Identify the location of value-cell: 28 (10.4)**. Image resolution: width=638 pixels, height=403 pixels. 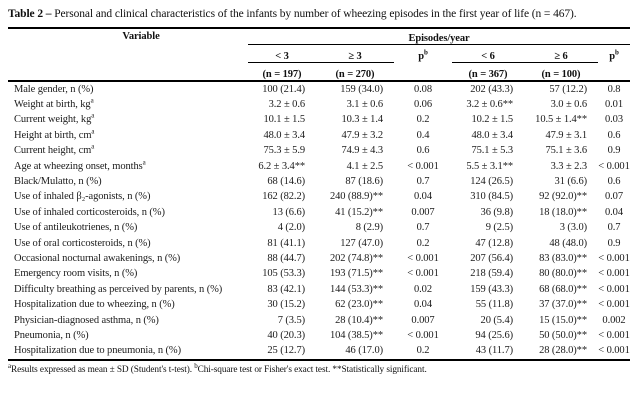
(359, 320).